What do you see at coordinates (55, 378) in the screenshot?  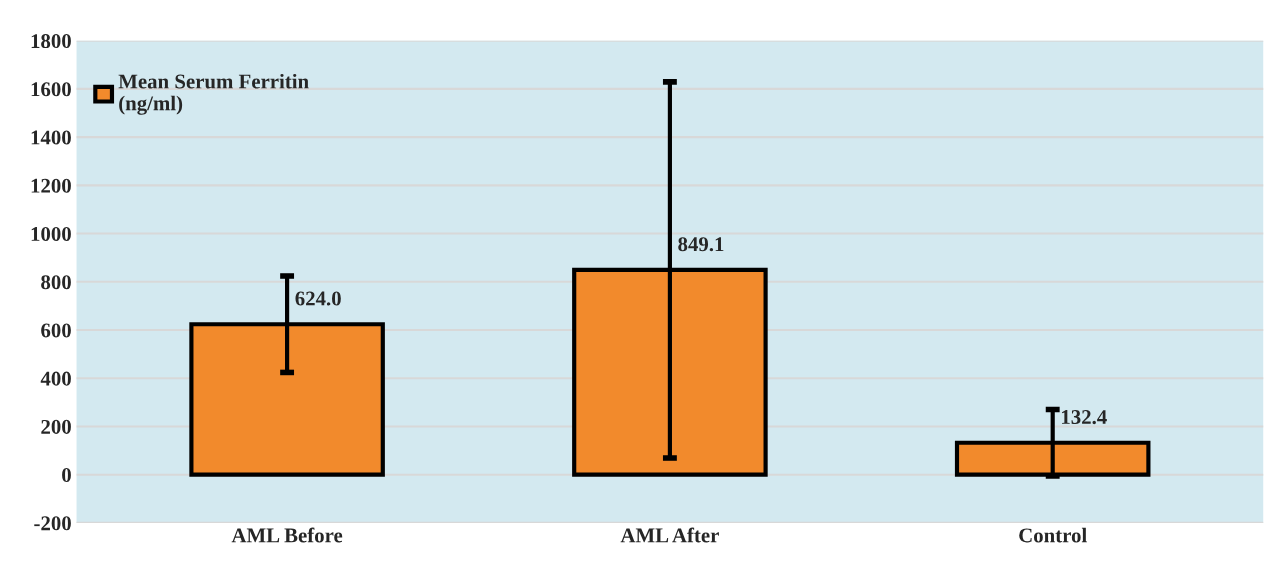 I see `y-tick-label: 400` at bounding box center [55, 378].